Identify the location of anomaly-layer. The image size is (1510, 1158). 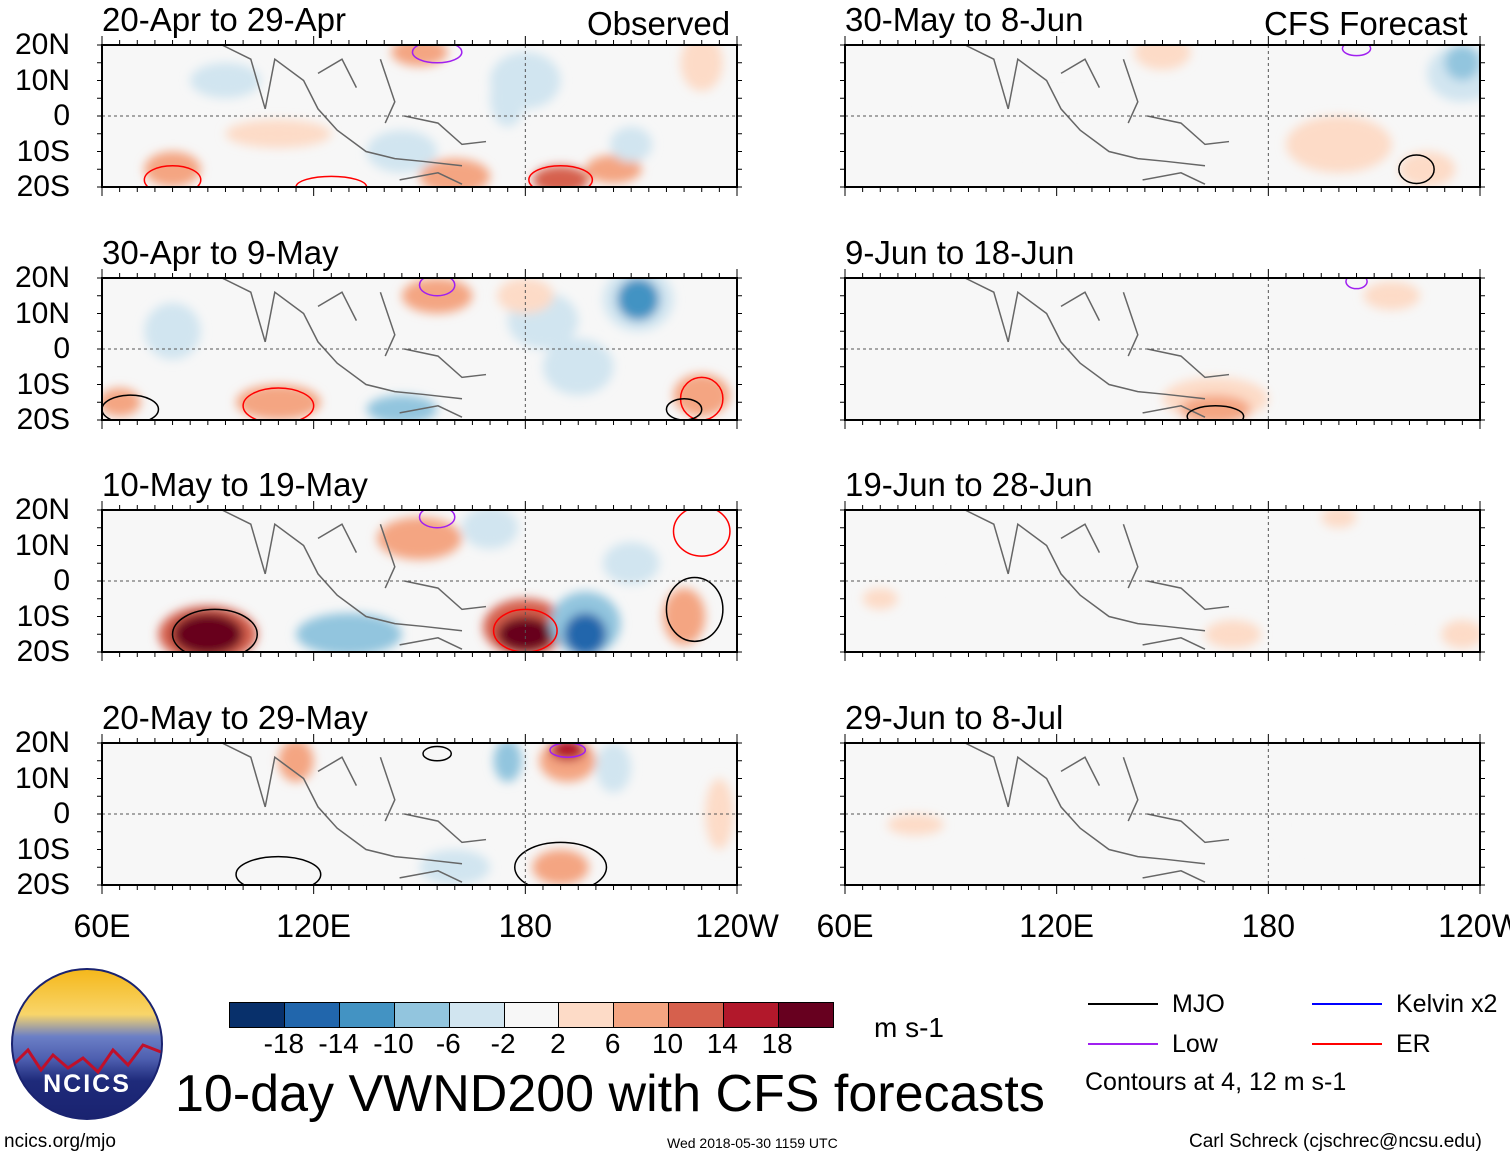
(433, 116).